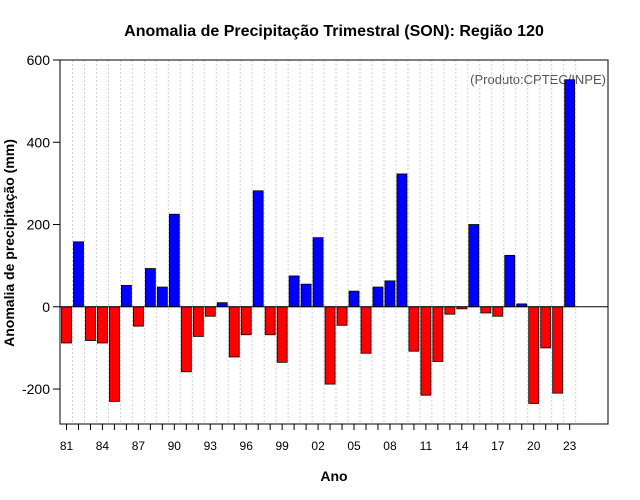 Image resolution: width=640 pixels, height=500 pixels. I want to click on x-tick-label: 99, so click(282, 446).